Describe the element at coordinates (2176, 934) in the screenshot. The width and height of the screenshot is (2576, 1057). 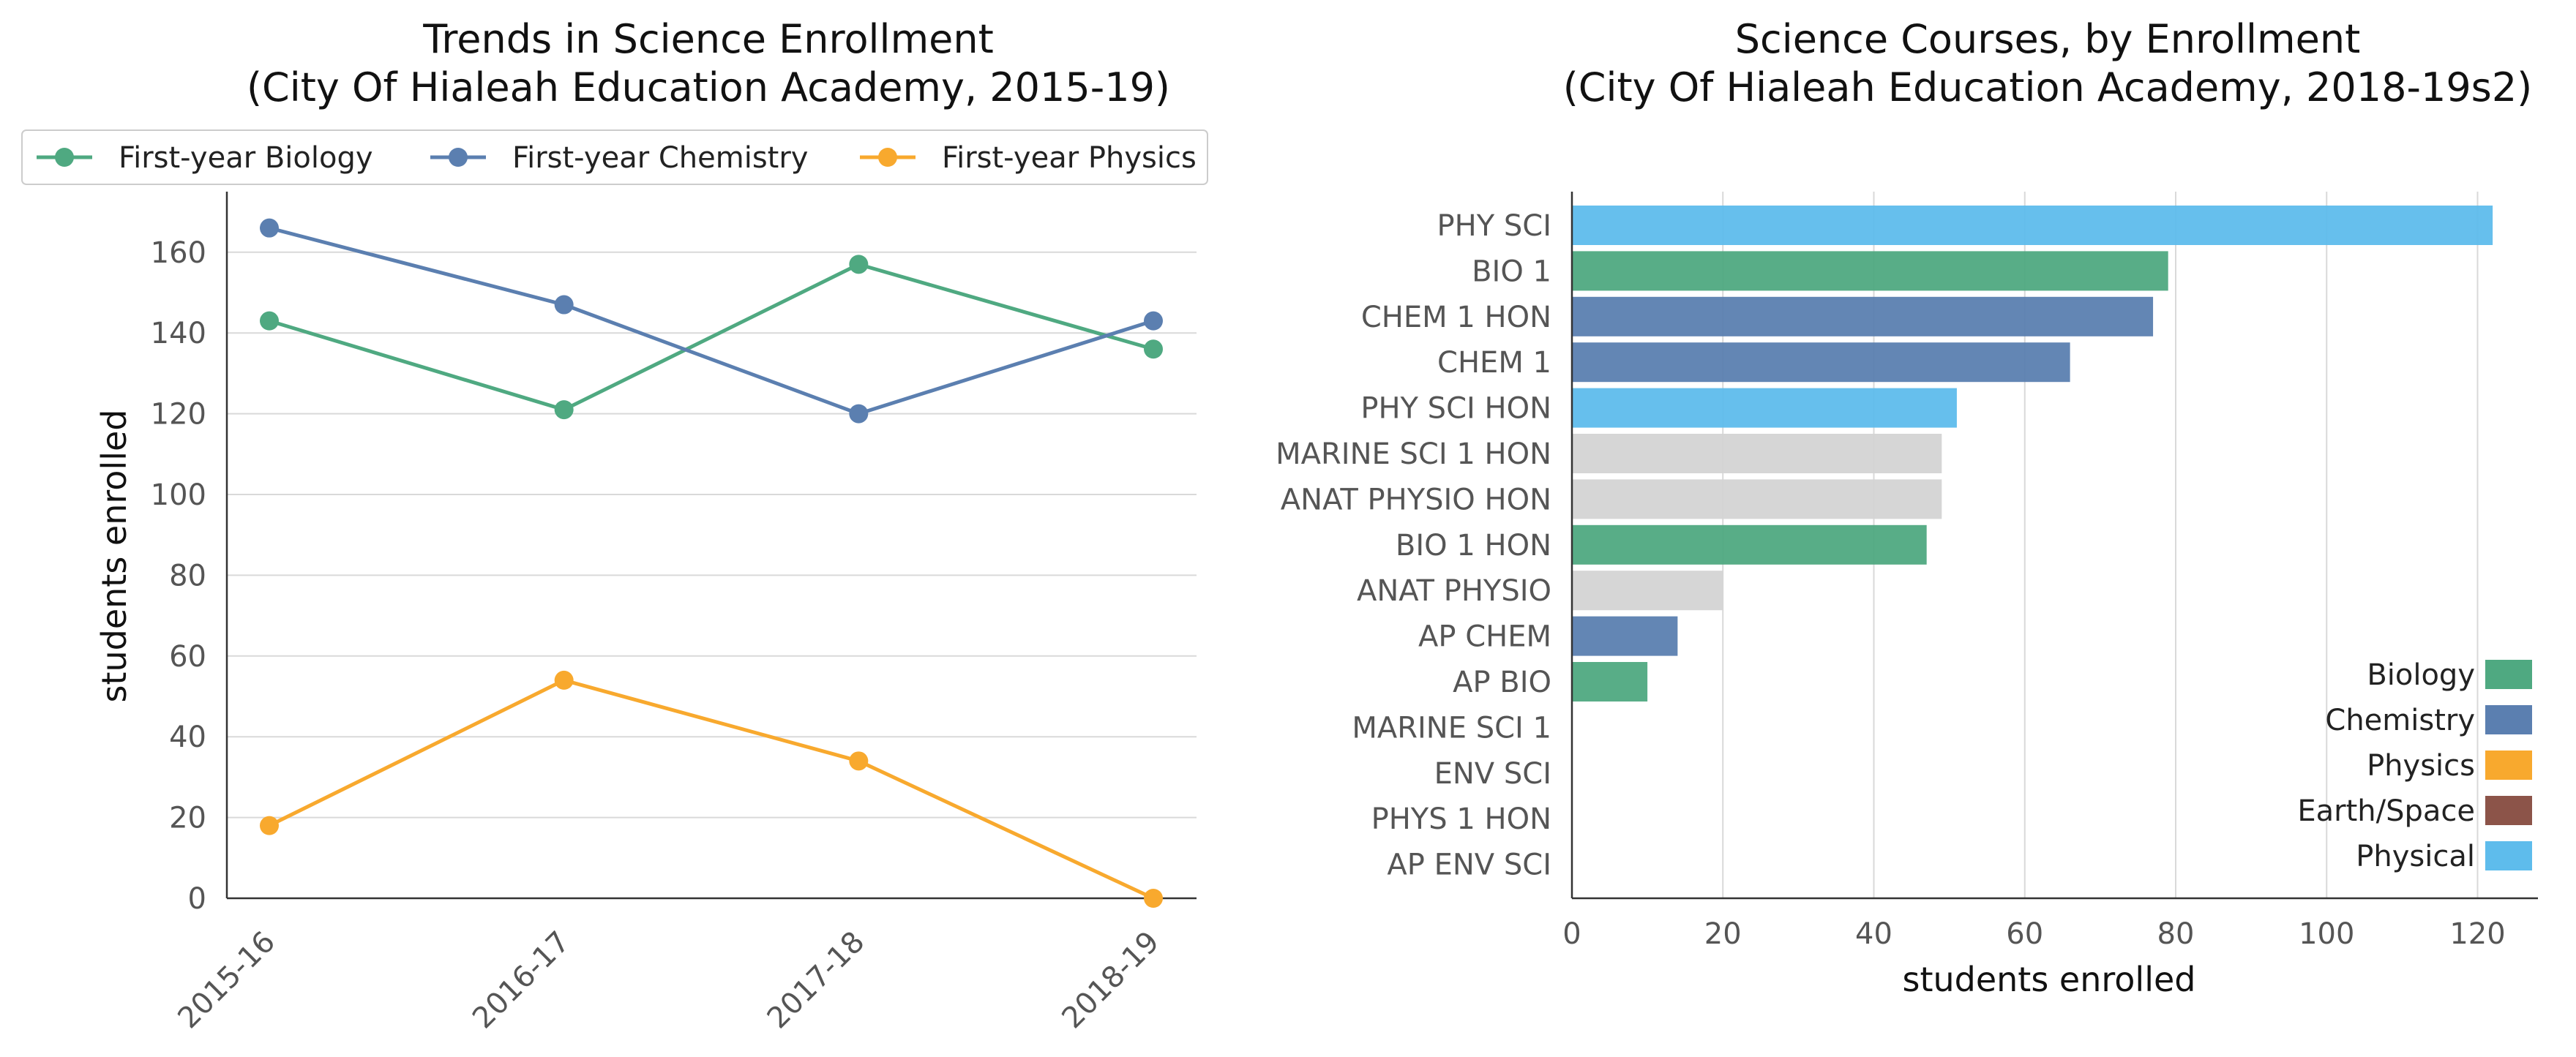
I see `bar-x-tick-label: 80` at that location.